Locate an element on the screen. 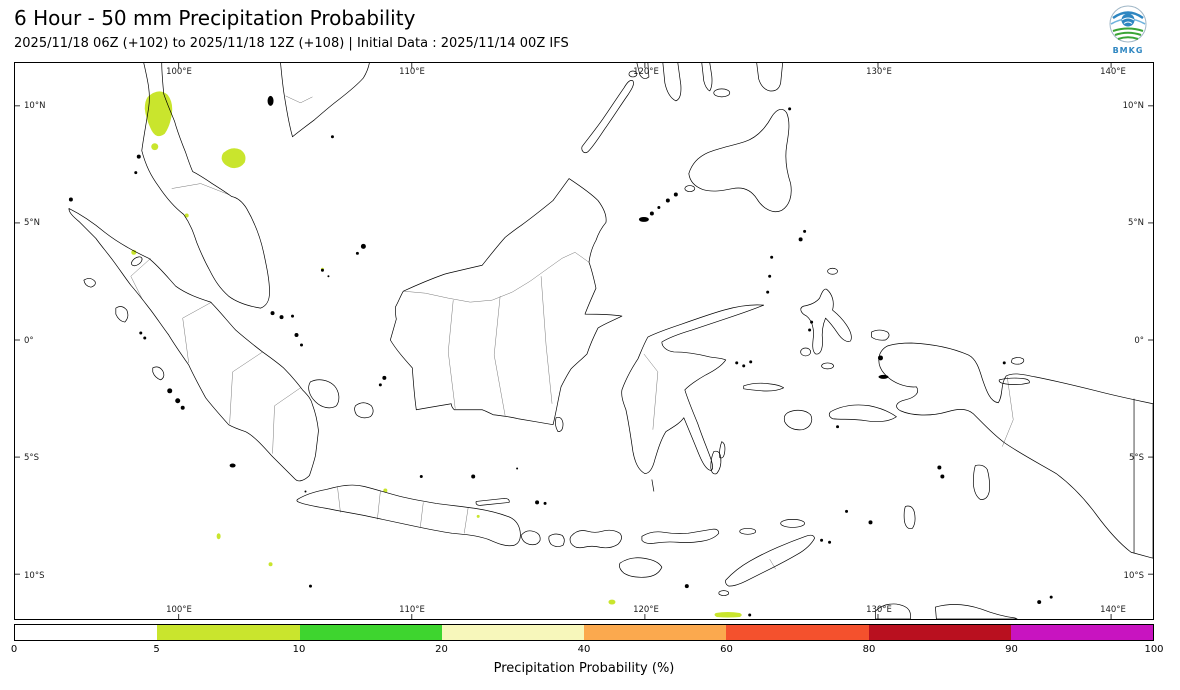 The width and height of the screenshot is (1180, 690). colorbar-tick-label: 90 is located at coordinates (1011, 649).